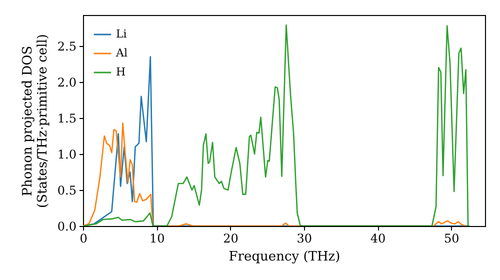 The width and height of the screenshot is (500, 280). Describe the element at coordinates (121, 53) in the screenshot. I see `legend-label: Al` at that location.